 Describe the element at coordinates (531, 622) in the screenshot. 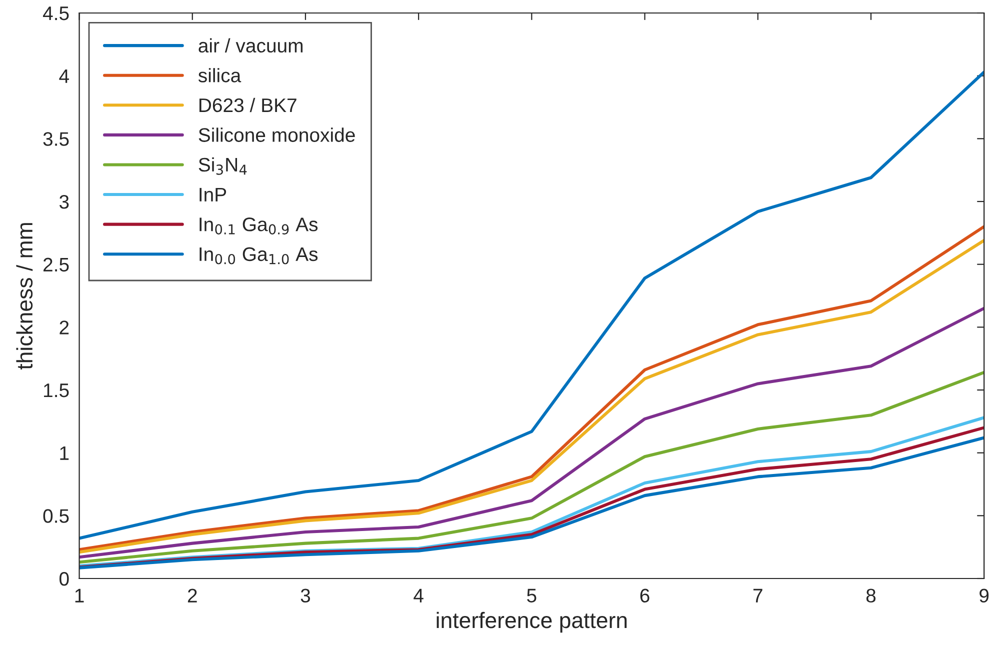

I see `x-axis-title: interference pattern` at that location.